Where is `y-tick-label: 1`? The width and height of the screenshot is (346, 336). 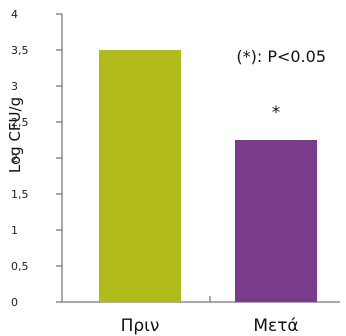 y-tick-label: 1 is located at coordinates (14, 230).